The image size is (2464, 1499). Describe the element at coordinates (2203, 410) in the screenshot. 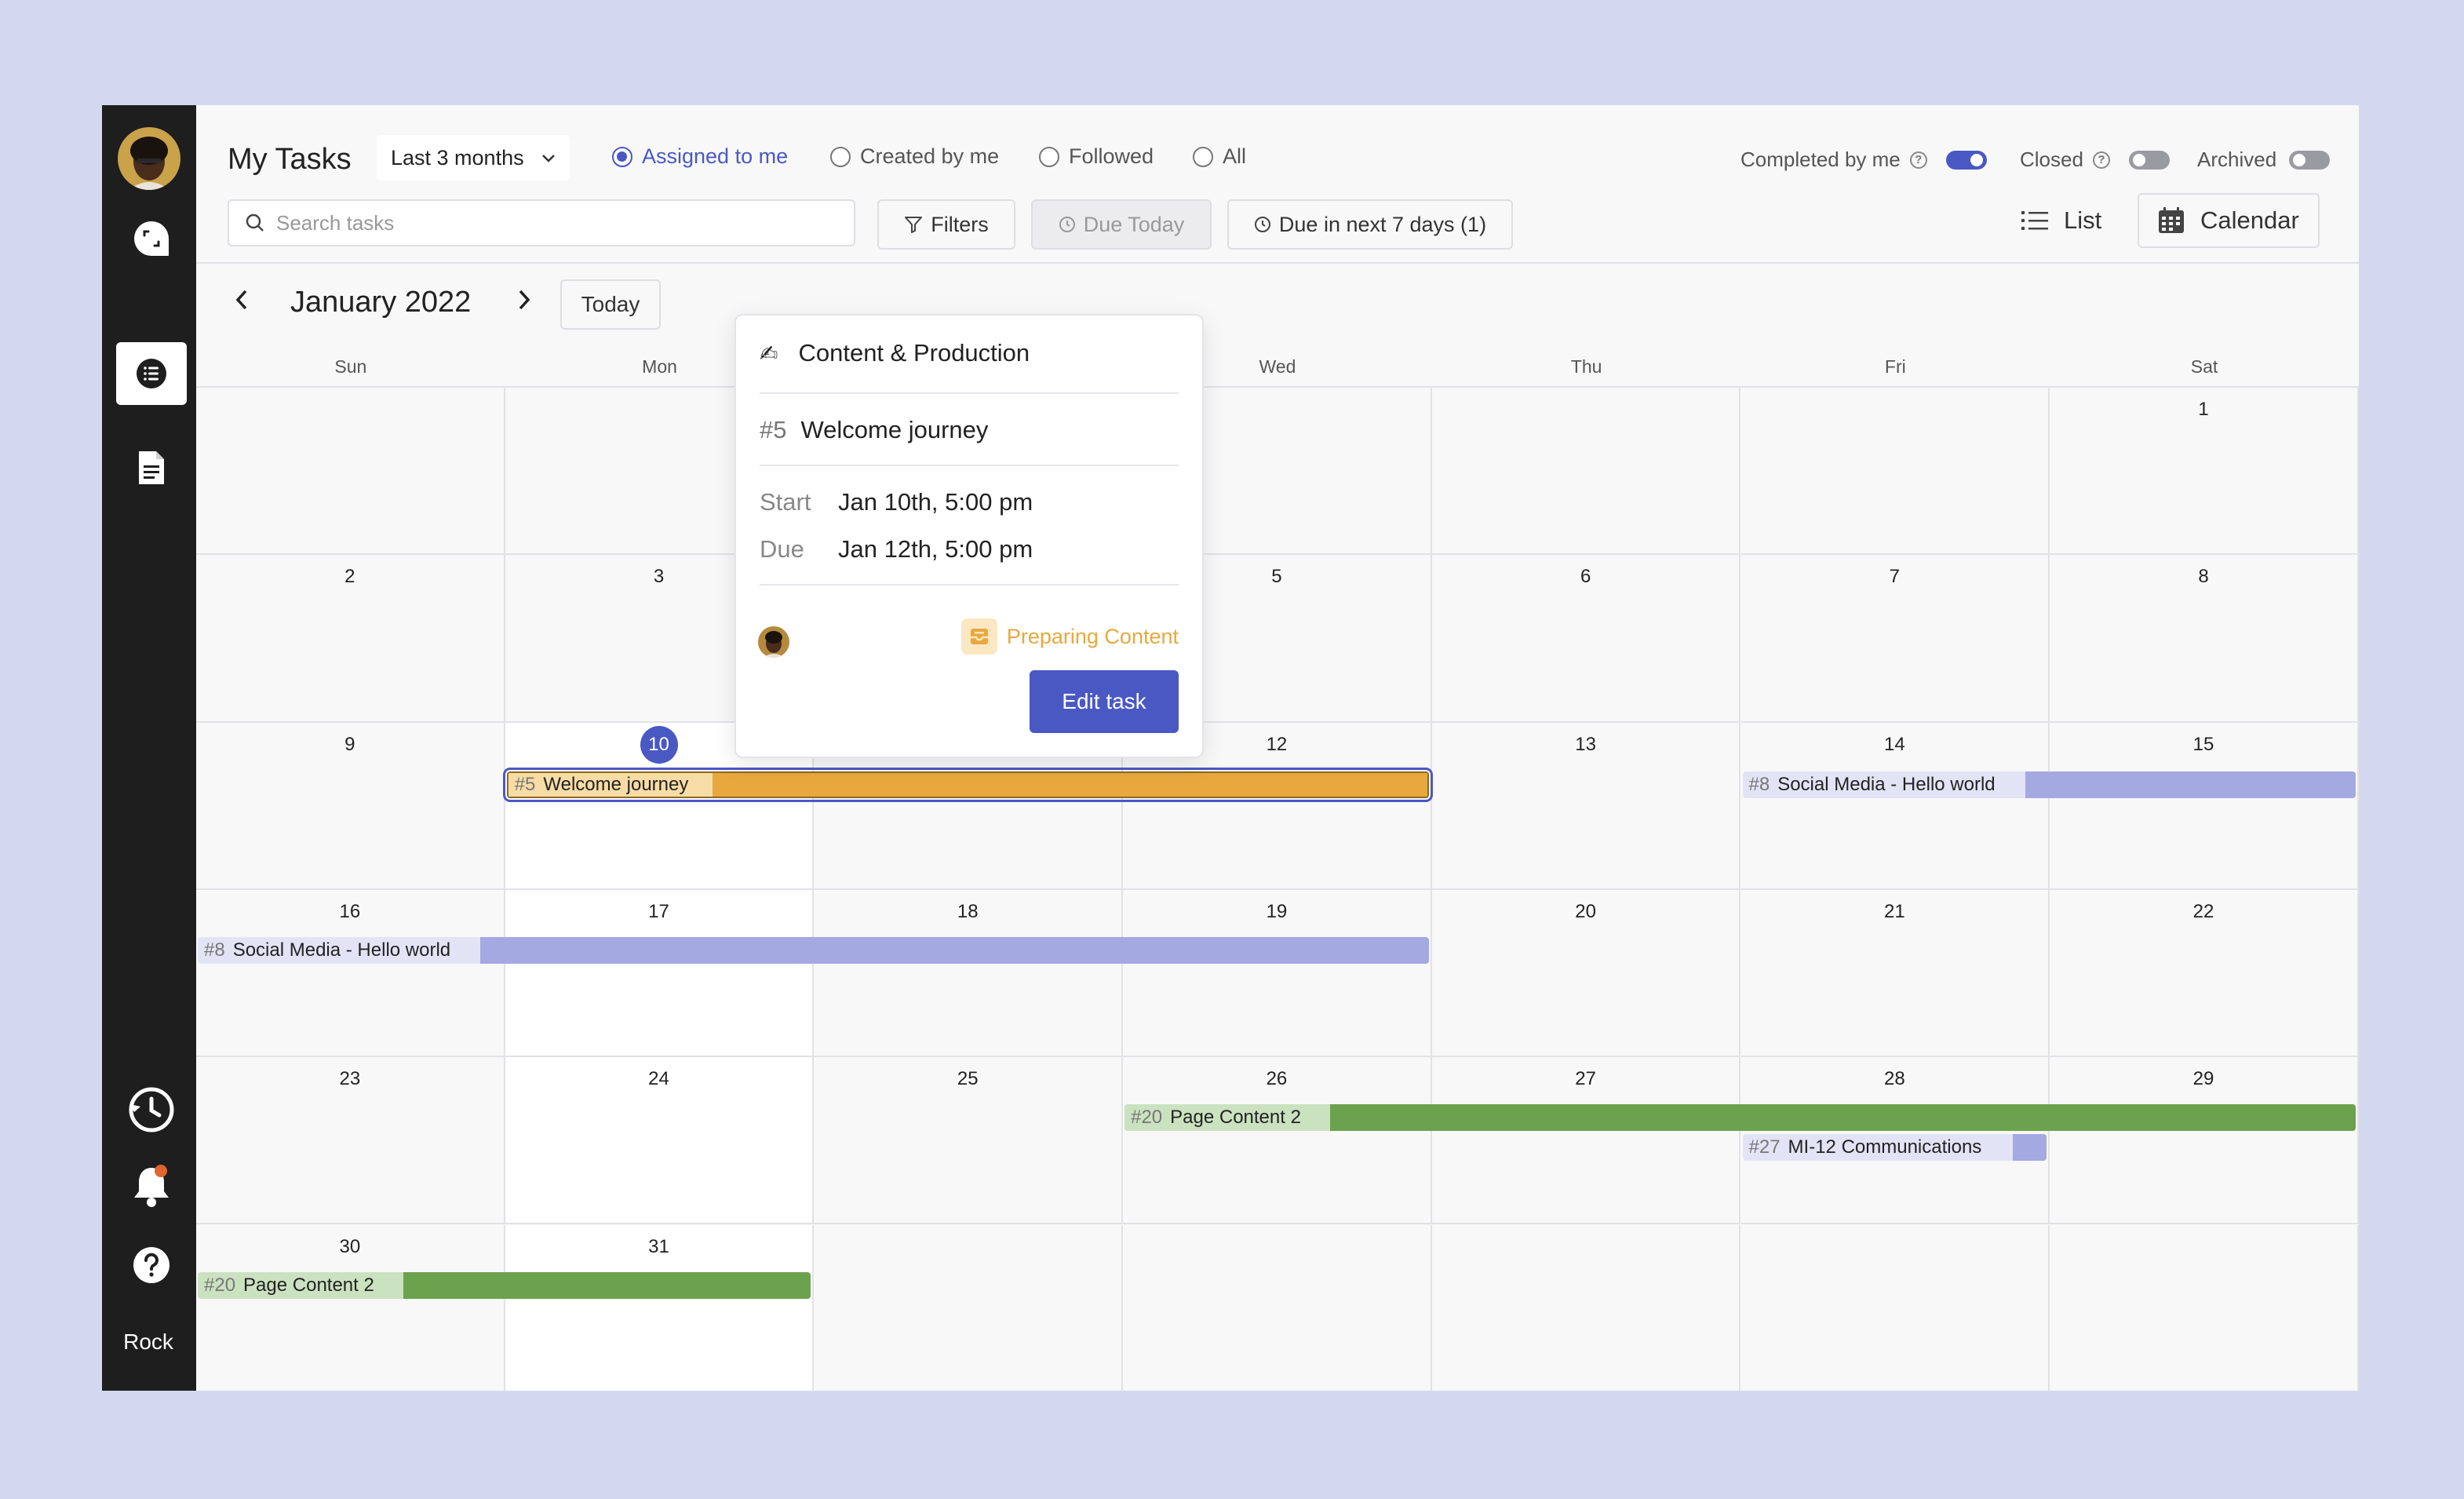

I see `day-number: 1` at that location.